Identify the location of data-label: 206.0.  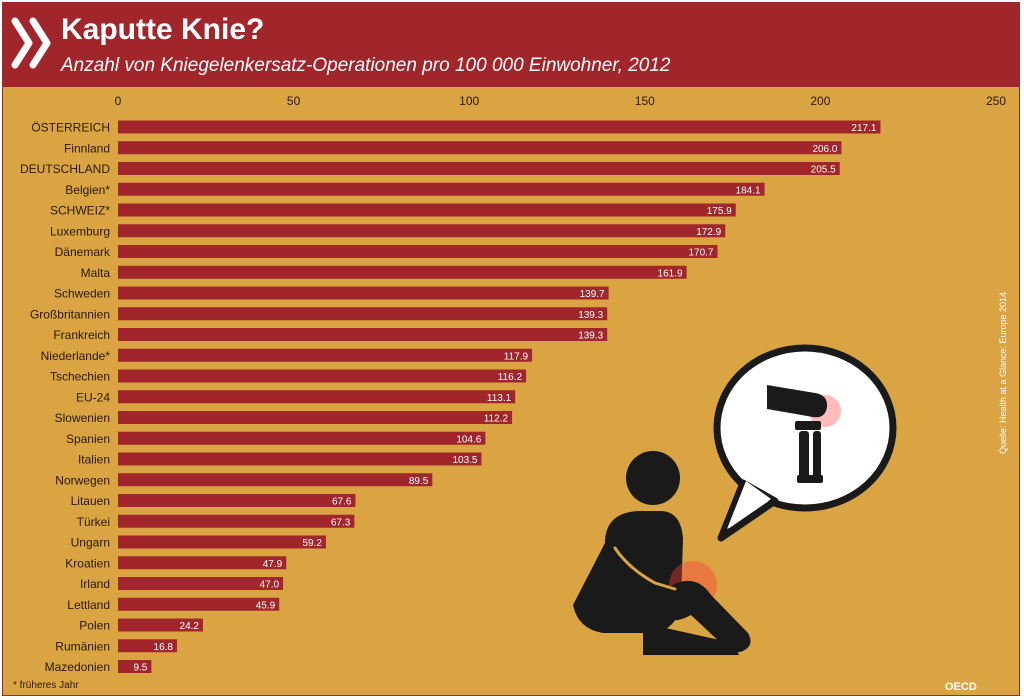
(824, 149).